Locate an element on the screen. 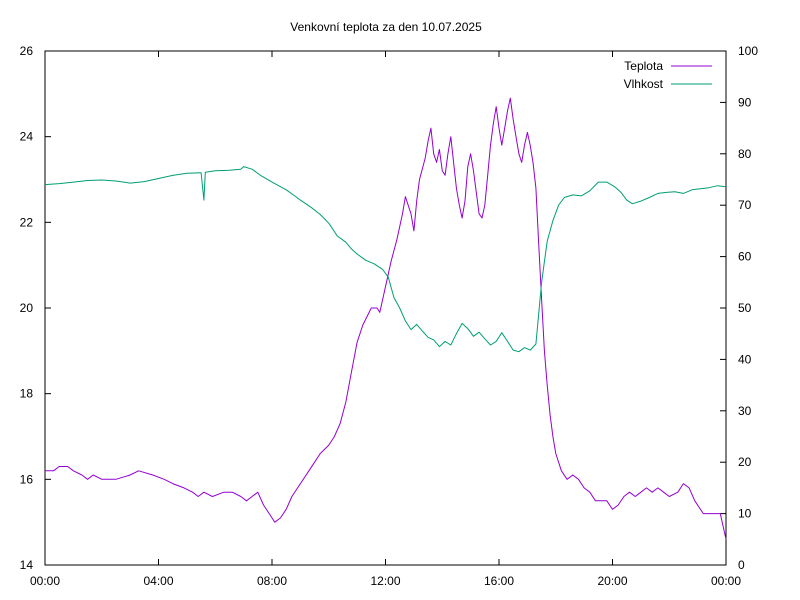  y-tick-label: 20 is located at coordinates (27, 308).